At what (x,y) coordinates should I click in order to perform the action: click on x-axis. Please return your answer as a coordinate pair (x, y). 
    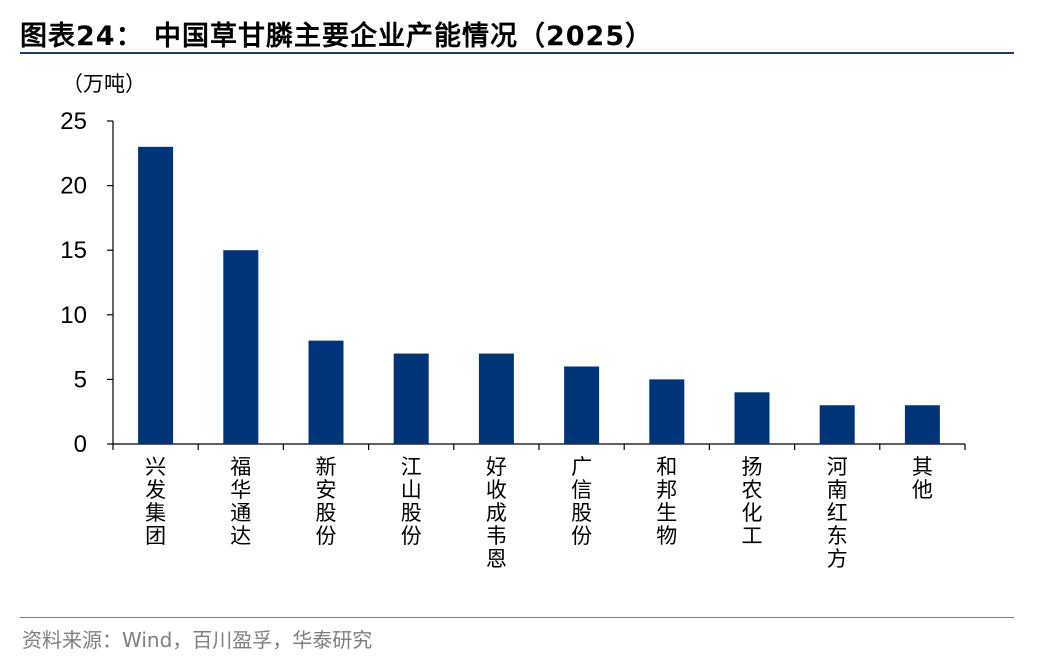
    Looking at the image, I should click on (539, 446).